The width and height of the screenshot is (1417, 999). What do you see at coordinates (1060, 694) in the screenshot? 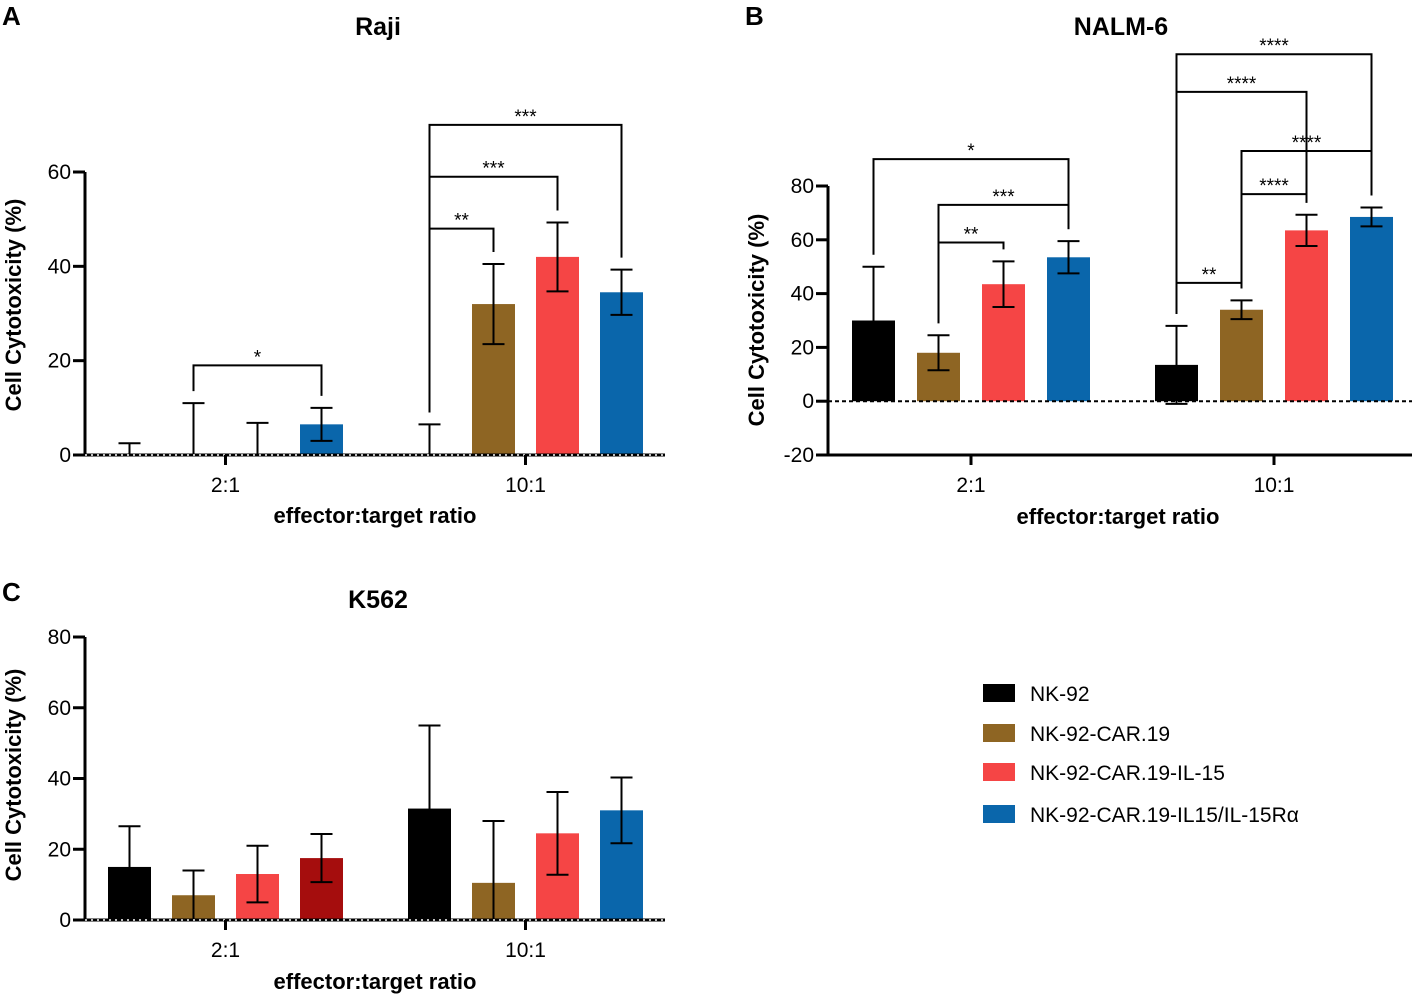
I see `legend-label-nk92: NK-92` at bounding box center [1060, 694].